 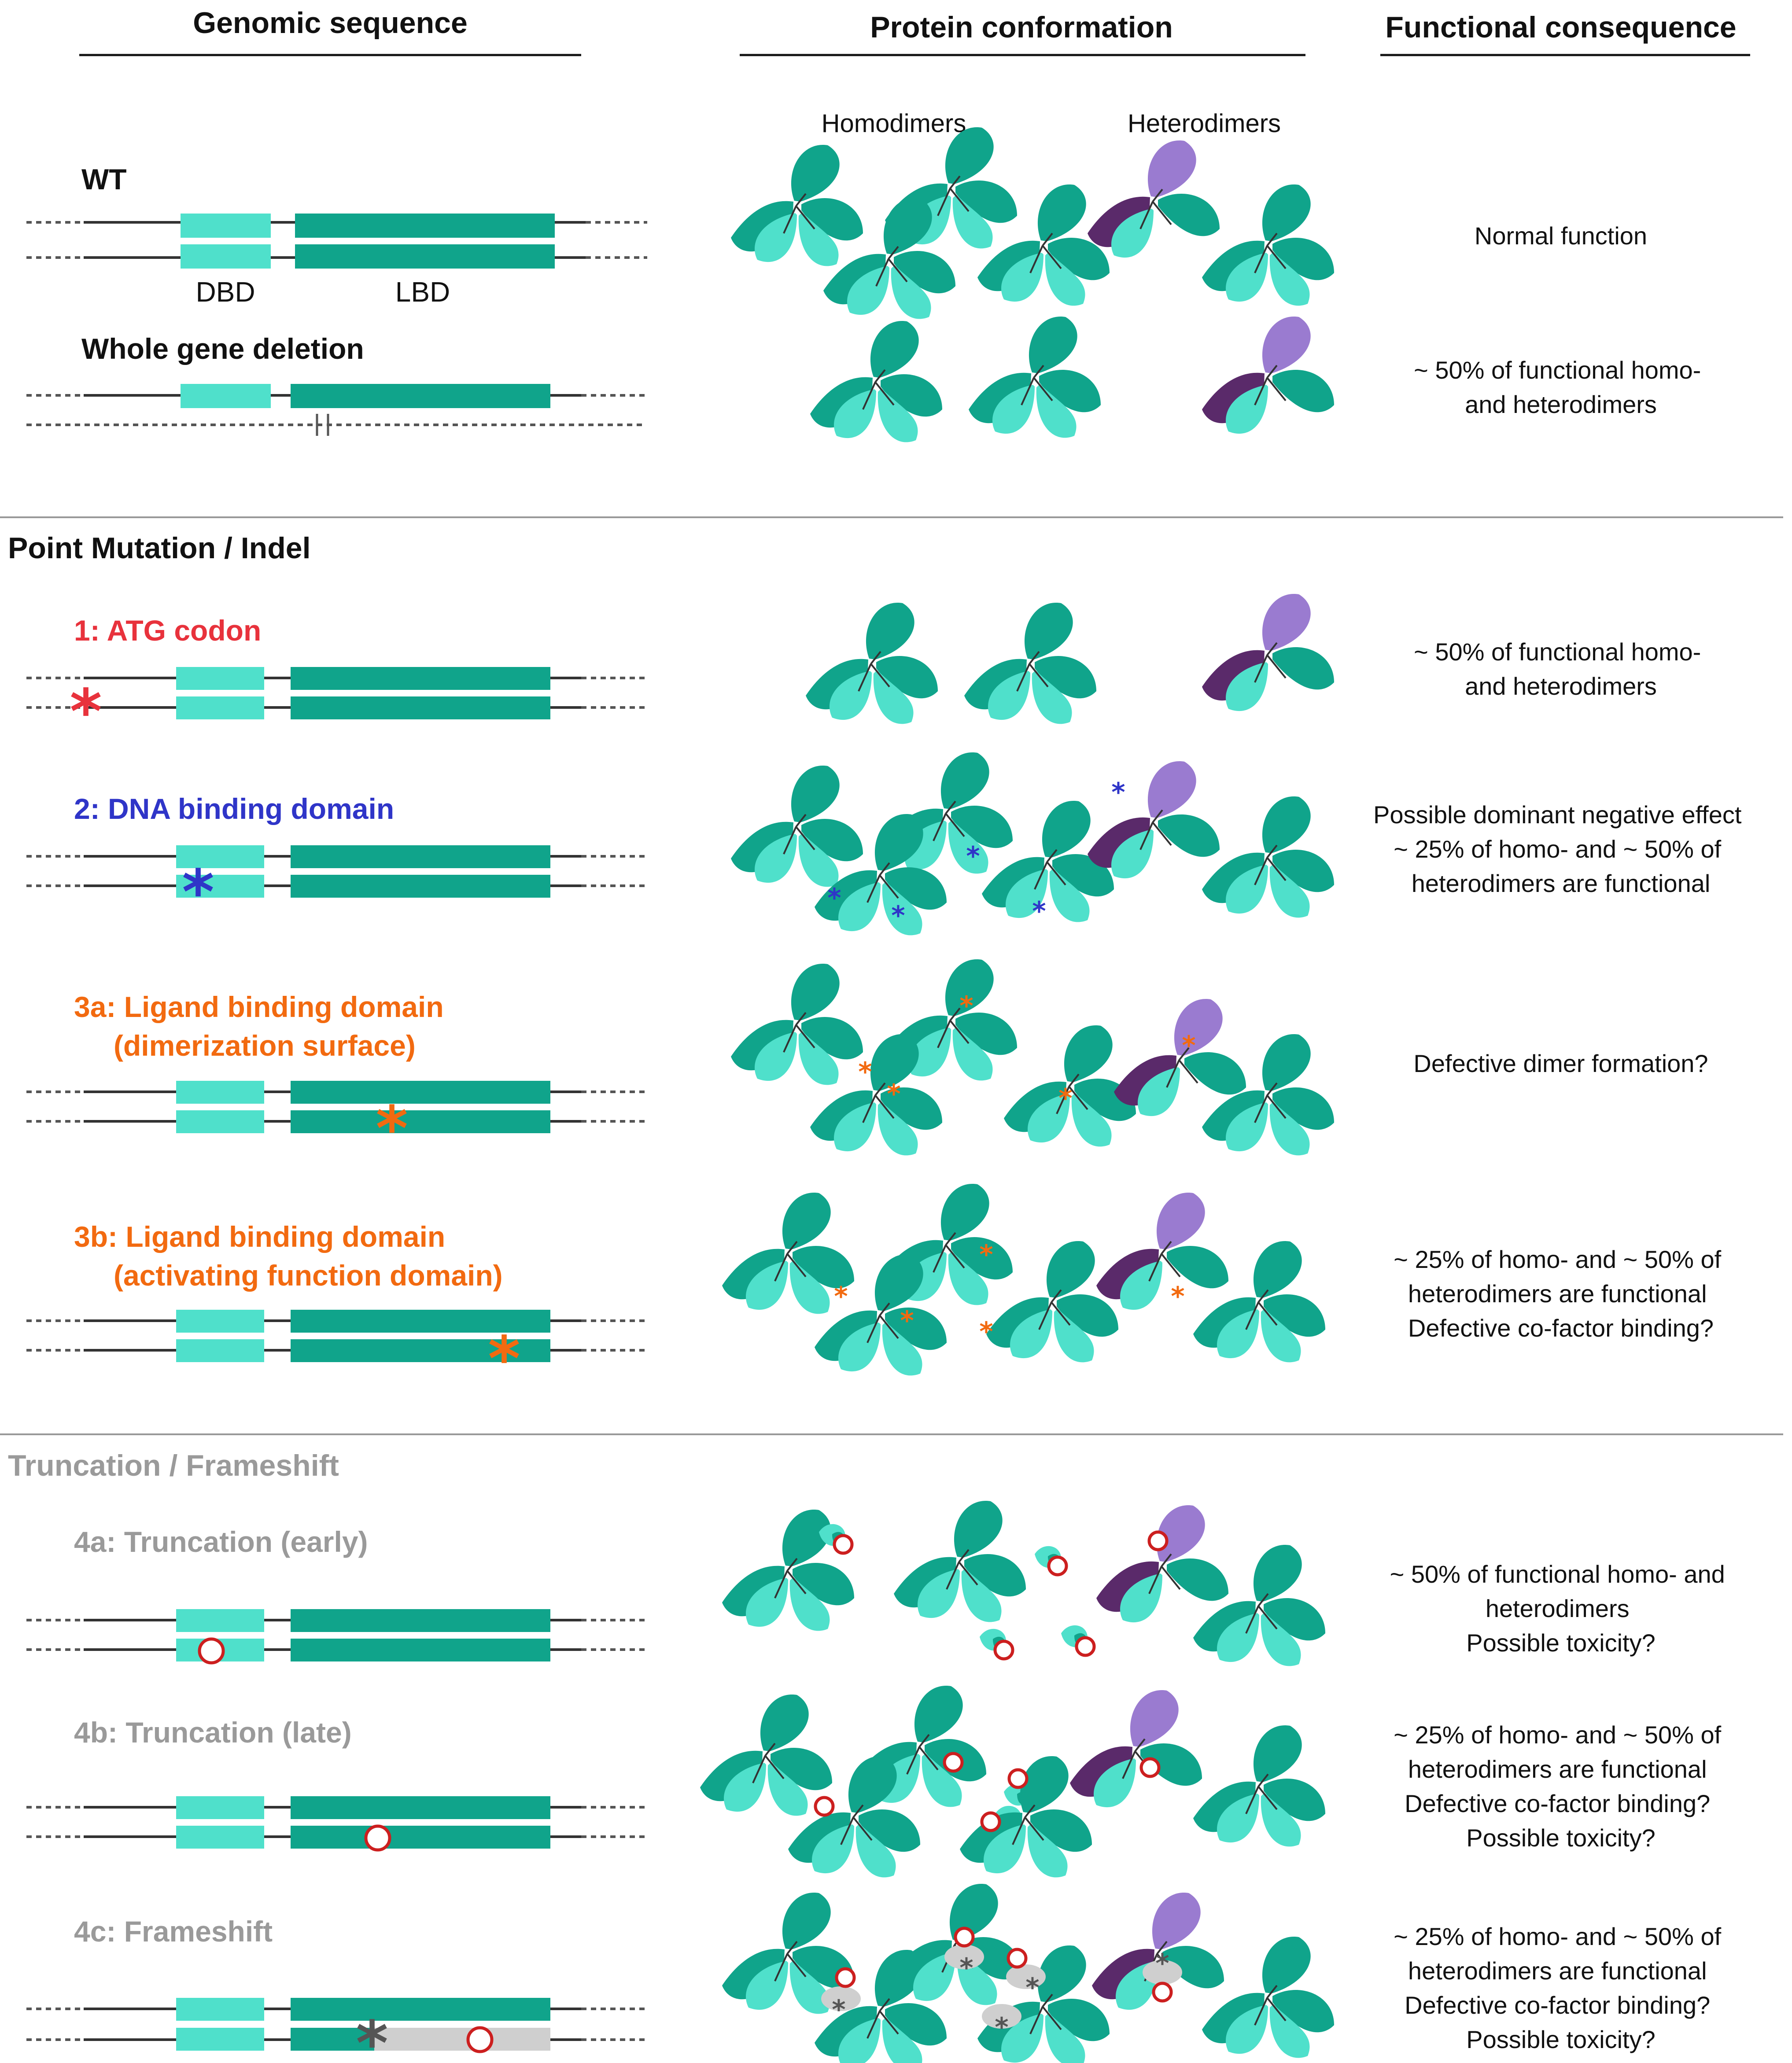 What do you see at coordinates (221, 1541) in the screenshot?
I see `row-title-t4a: 4a: Truncation (early)` at bounding box center [221, 1541].